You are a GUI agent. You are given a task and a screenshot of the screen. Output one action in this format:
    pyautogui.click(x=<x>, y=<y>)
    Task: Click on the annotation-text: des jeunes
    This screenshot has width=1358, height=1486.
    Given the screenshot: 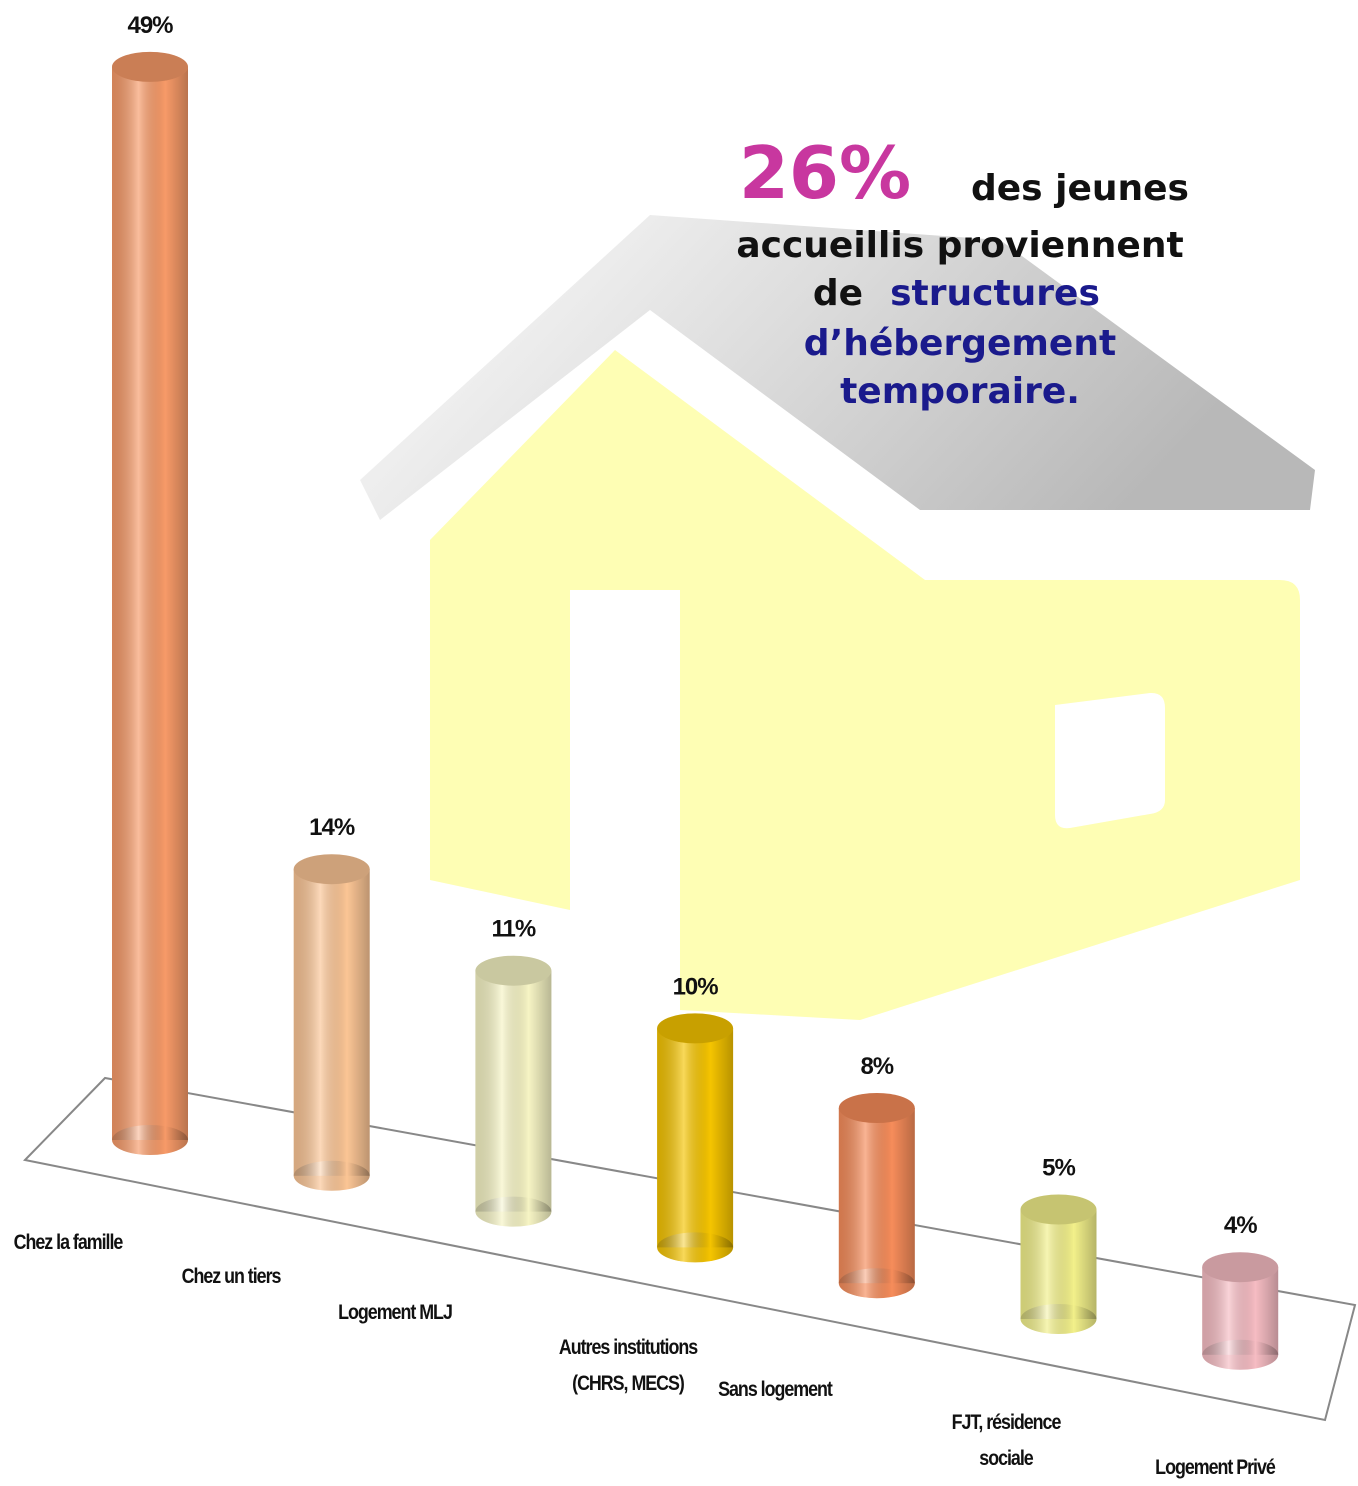 What is the action you would take?
    pyautogui.click(x=1080, y=188)
    